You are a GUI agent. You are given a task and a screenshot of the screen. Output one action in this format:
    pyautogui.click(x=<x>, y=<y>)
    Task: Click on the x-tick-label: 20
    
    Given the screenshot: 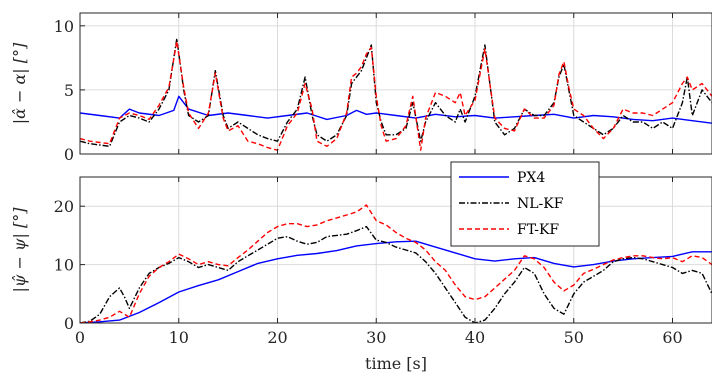 What is the action you would take?
    pyautogui.click(x=277, y=337)
    